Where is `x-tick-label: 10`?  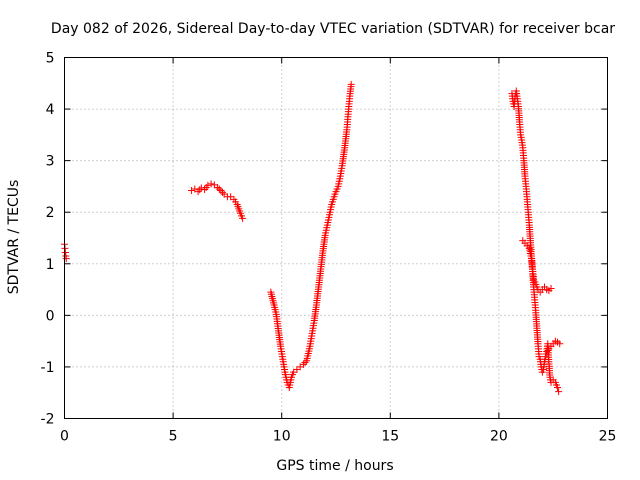 x-tick-label: 10 is located at coordinates (282, 437).